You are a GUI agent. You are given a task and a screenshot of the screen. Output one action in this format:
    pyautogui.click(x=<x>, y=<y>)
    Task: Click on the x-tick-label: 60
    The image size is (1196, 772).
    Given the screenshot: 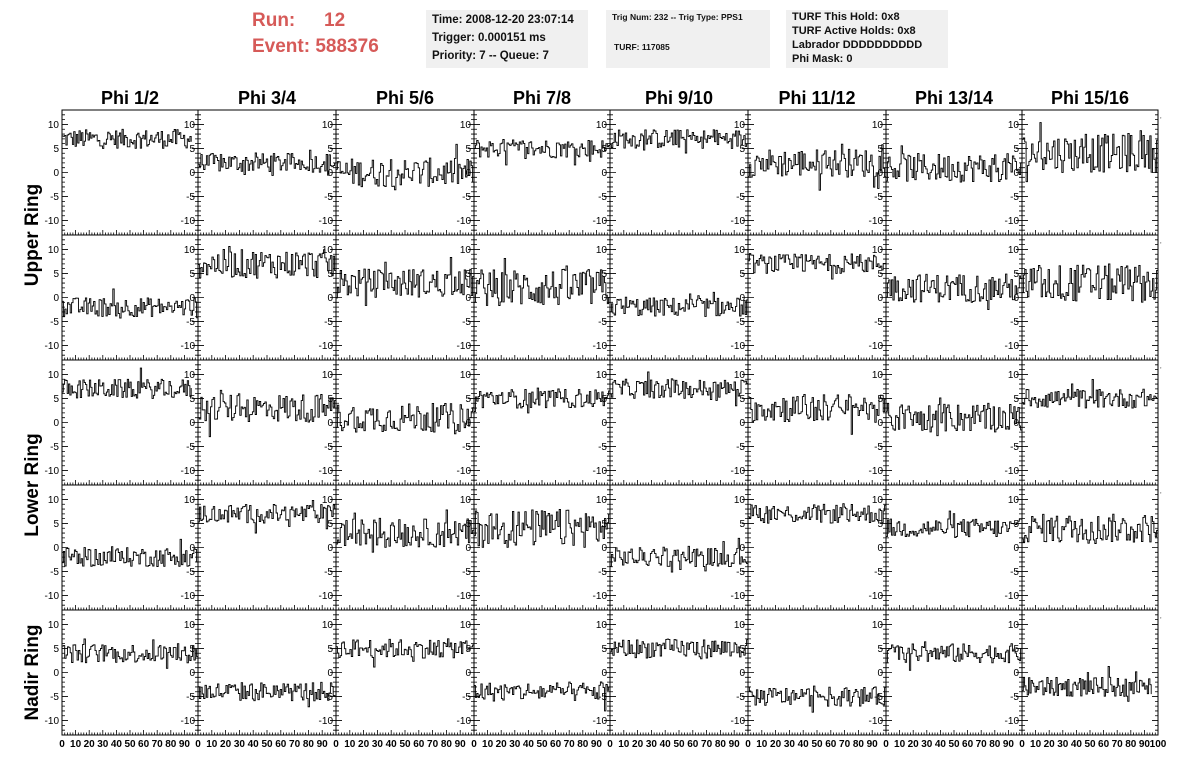 What is the action you would take?
    pyautogui.click(x=556, y=744)
    